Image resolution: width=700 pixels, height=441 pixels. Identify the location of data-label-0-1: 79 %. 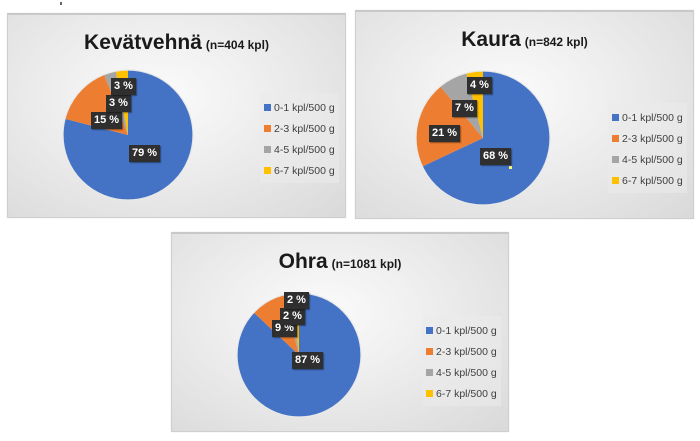
(145, 153).